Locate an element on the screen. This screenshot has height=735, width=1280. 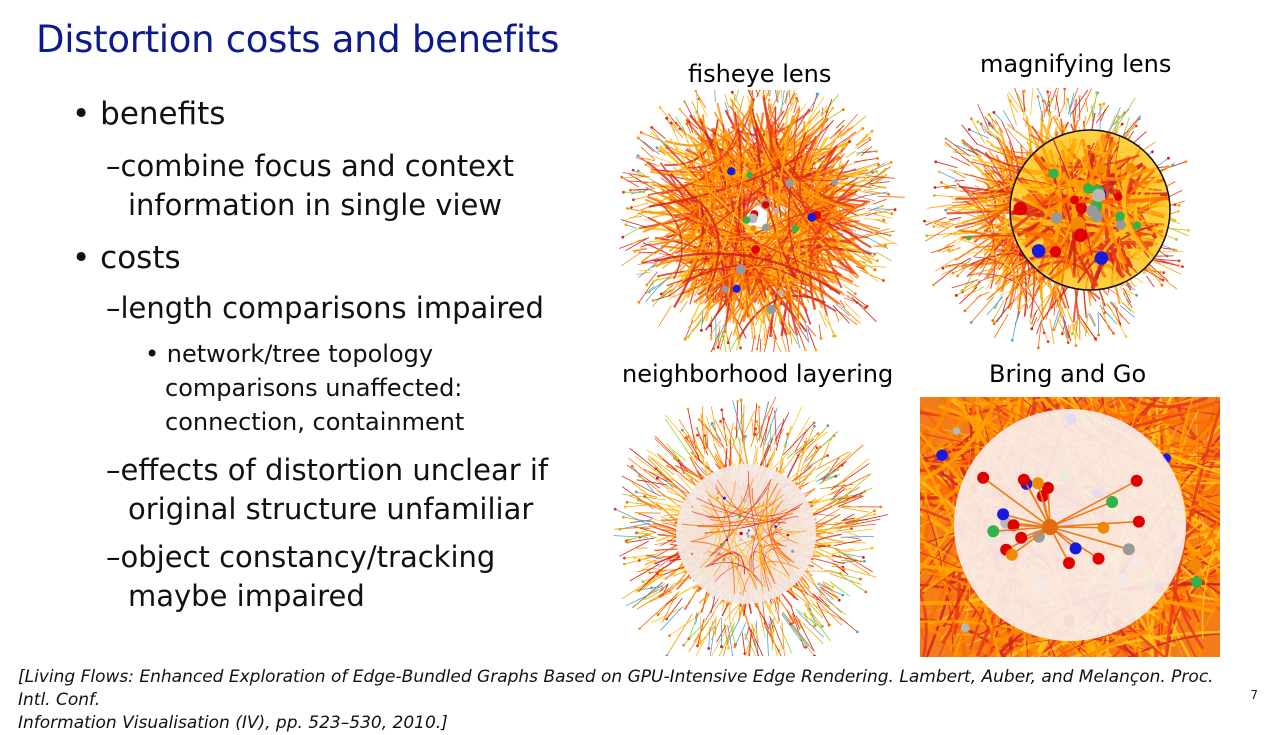
bullet-costs: • costs is located at coordinates (126, 258).